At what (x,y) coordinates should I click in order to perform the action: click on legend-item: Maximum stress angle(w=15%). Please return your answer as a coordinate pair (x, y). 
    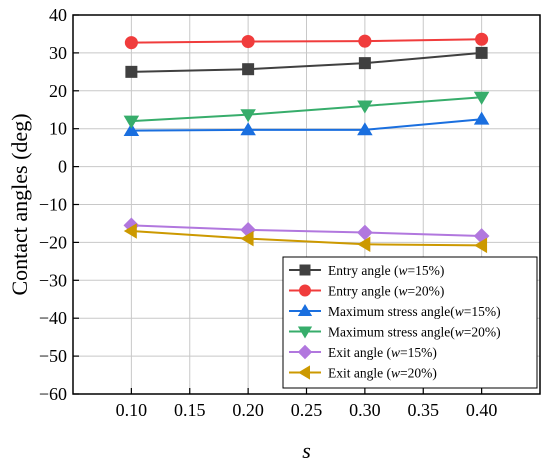
    Looking at the image, I should click on (395, 311).